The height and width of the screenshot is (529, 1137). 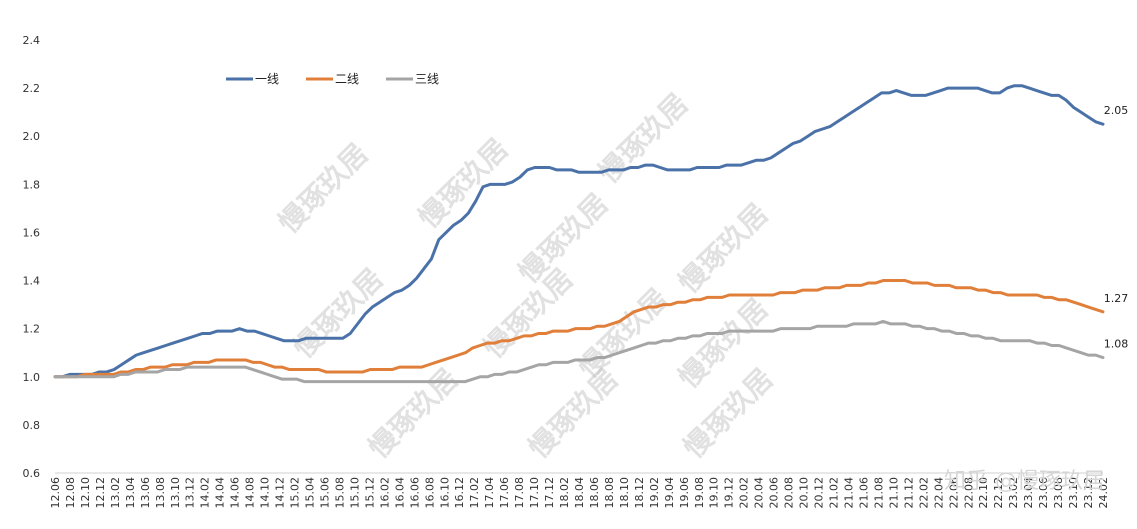 I want to click on x-tick-label: 18.02, so click(x=564, y=493).